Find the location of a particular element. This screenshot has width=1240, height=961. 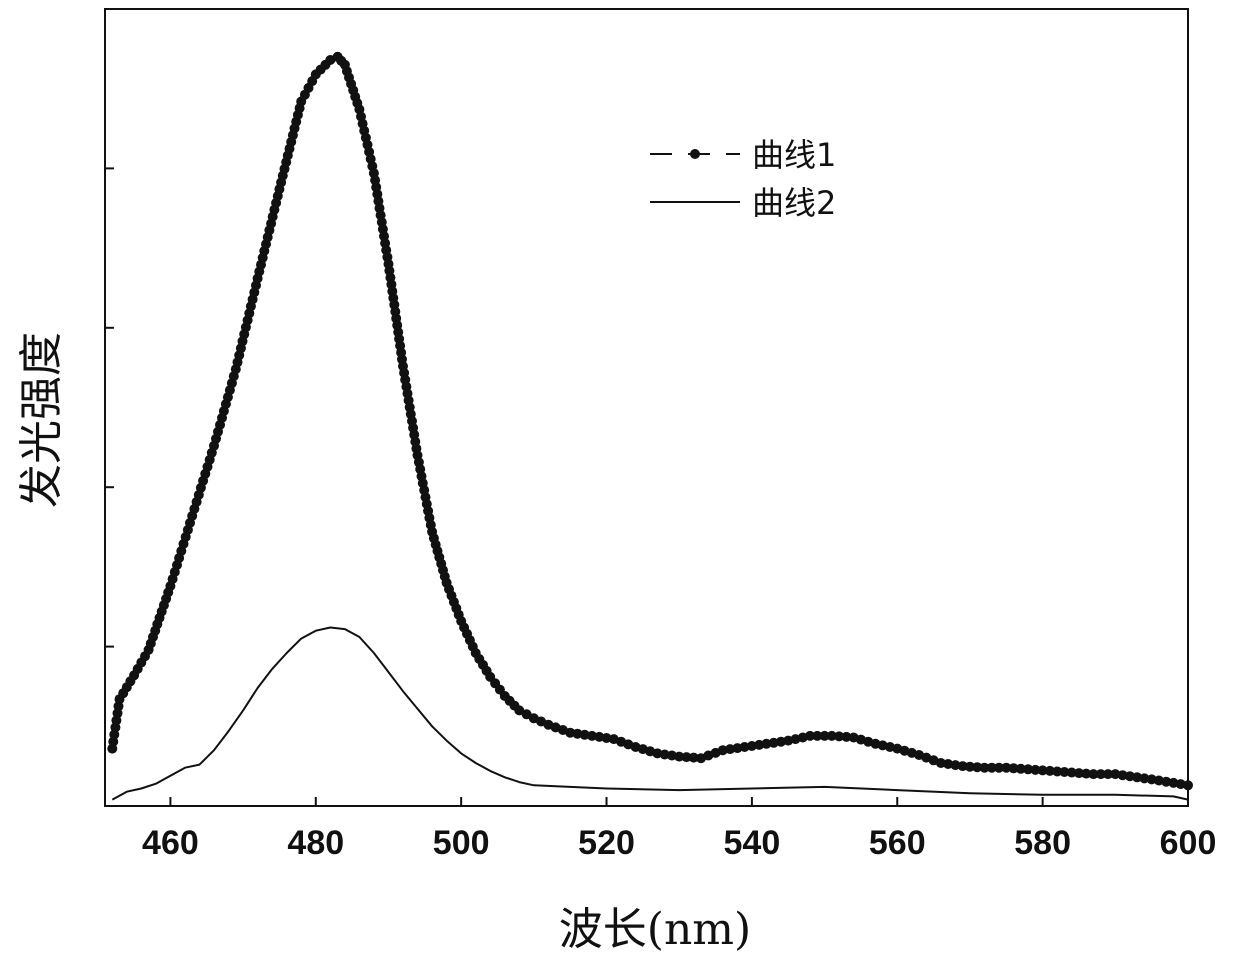

x-tick-label: 540 is located at coordinates (752, 843).